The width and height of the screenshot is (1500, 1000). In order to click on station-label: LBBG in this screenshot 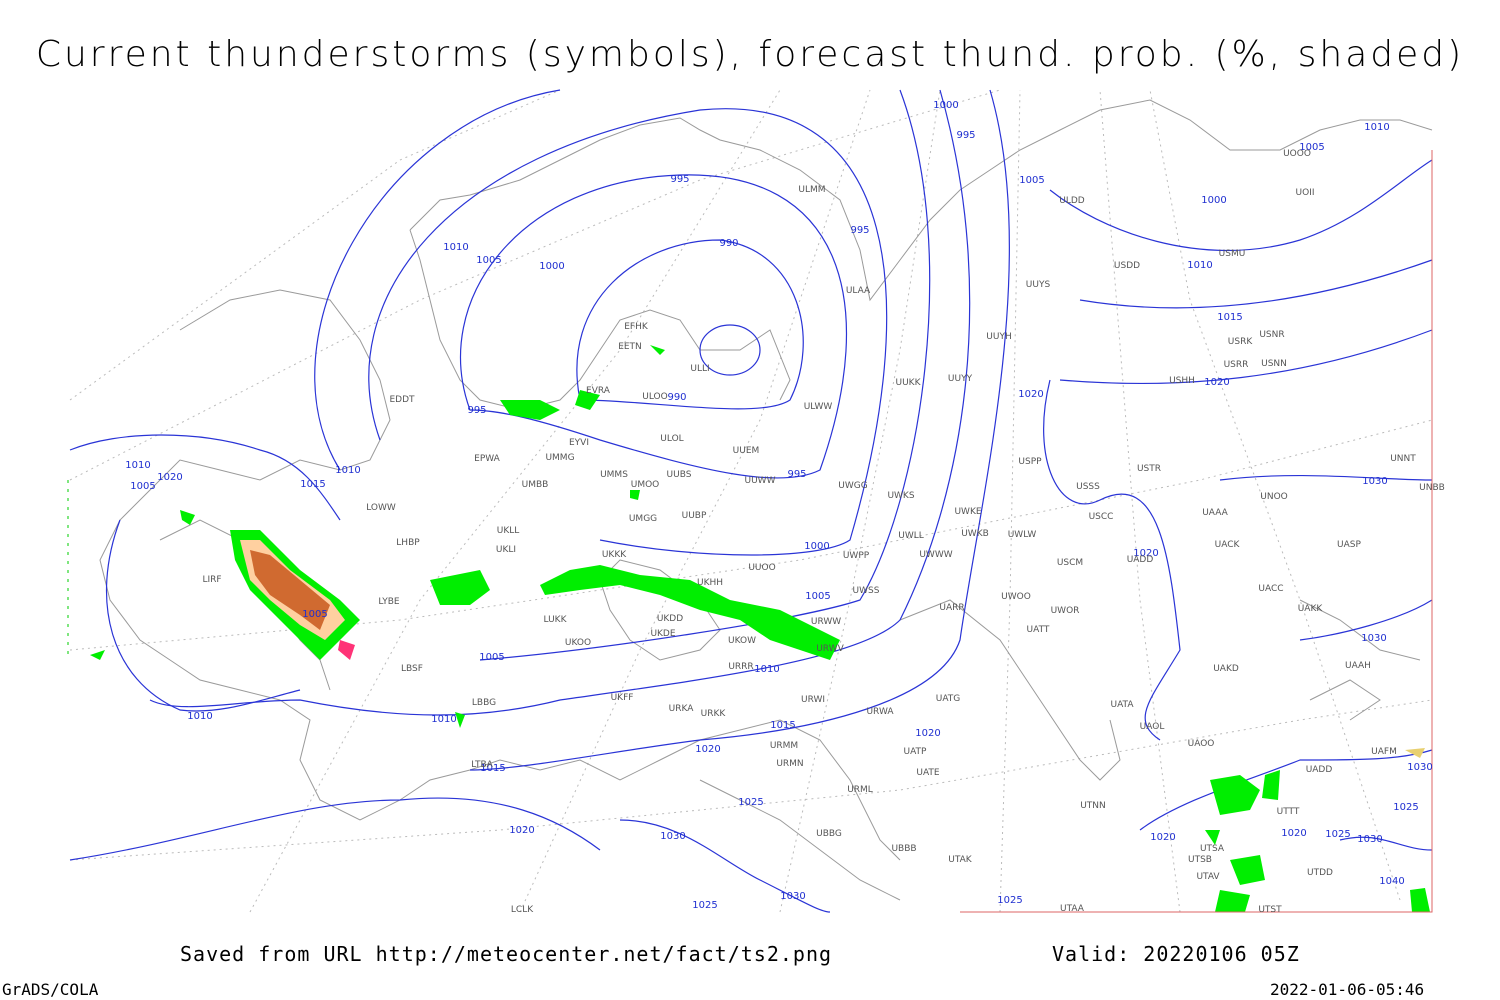, I will do `click(484, 703)`.